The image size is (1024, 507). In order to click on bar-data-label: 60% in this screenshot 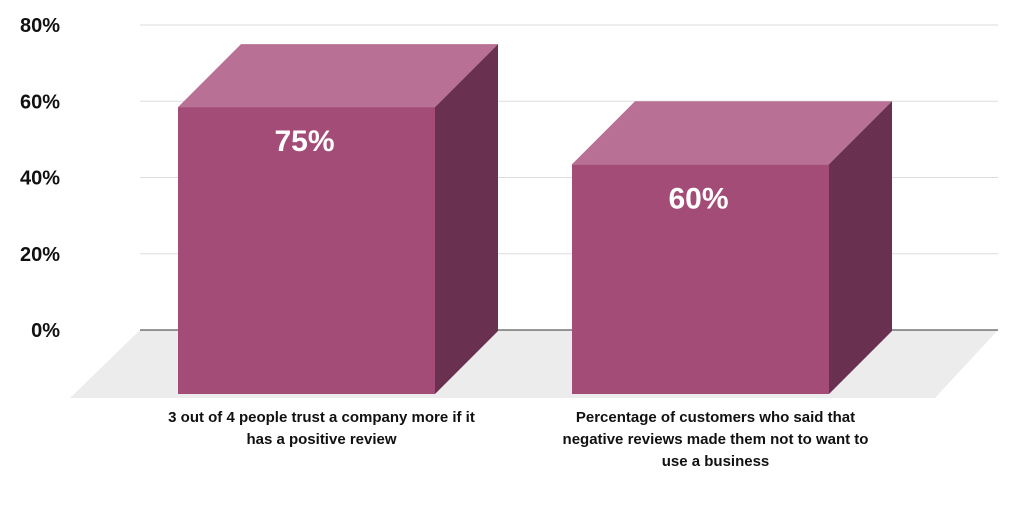, I will do `click(698, 198)`.